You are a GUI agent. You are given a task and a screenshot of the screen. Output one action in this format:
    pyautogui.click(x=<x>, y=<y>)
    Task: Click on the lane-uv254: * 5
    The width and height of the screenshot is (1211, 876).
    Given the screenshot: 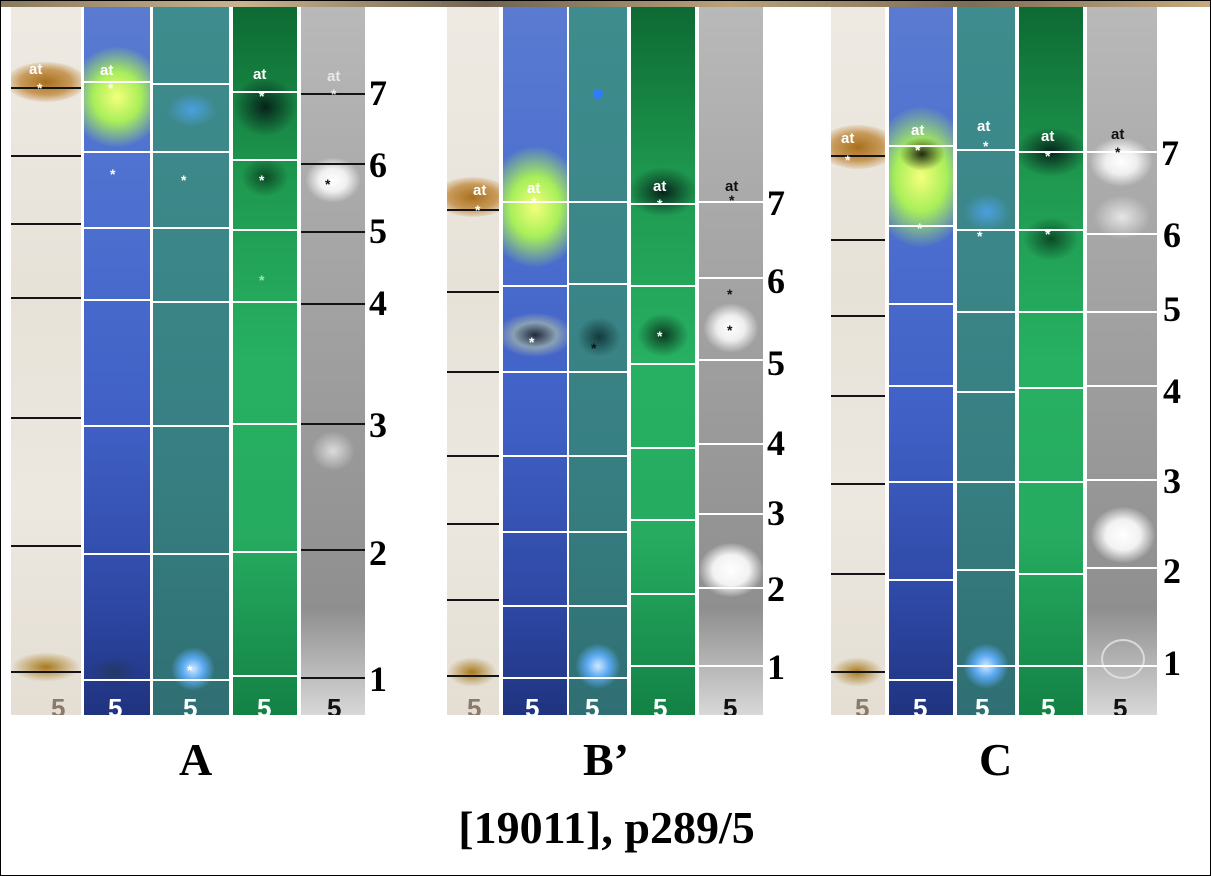 What is the action you would take?
    pyautogui.click(x=598, y=361)
    